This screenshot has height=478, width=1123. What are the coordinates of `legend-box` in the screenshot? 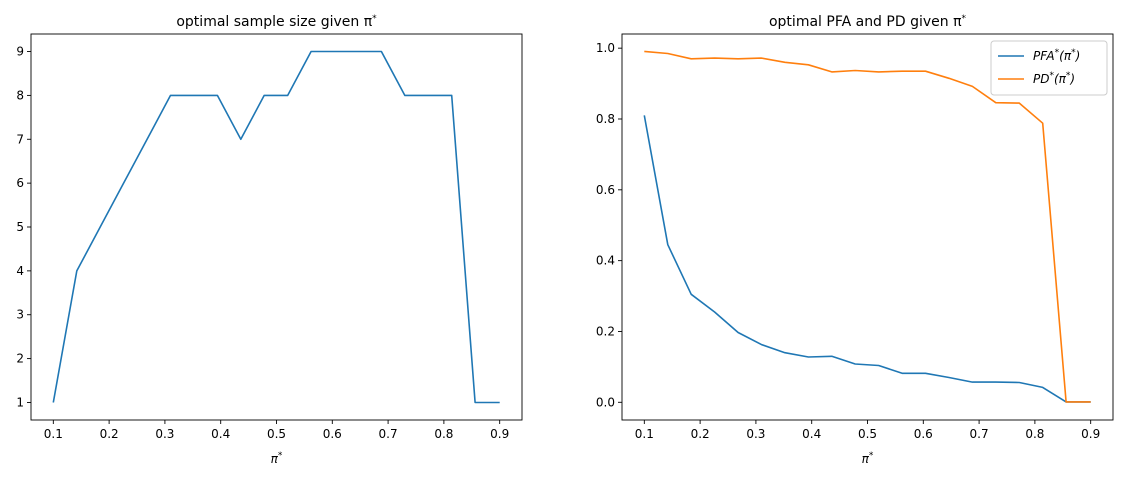 It's located at (1049, 68).